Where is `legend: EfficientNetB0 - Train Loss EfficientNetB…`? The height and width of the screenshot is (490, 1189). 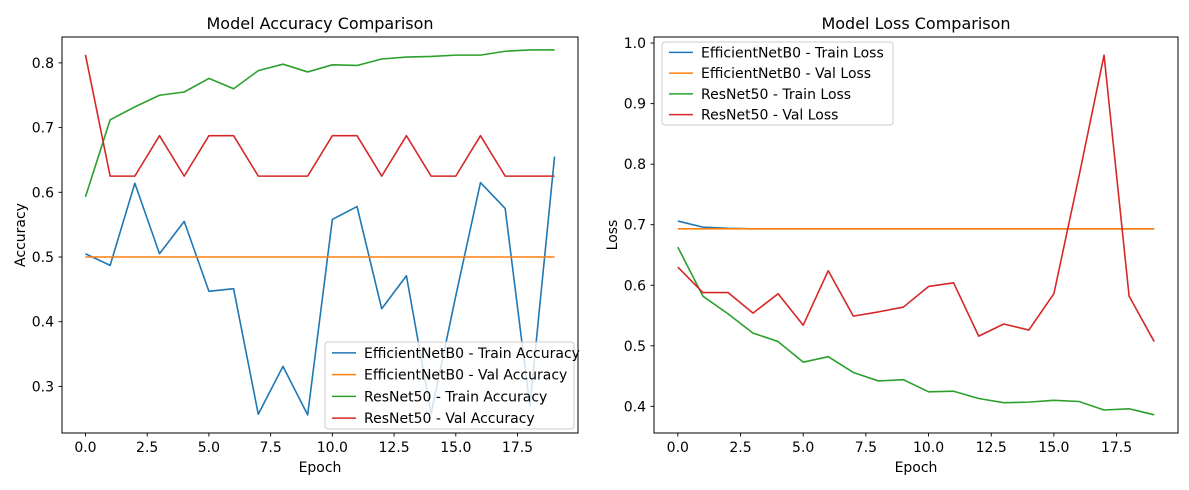 legend: EfficientNetB0 - Train Loss EfficientNetB… is located at coordinates (777, 83).